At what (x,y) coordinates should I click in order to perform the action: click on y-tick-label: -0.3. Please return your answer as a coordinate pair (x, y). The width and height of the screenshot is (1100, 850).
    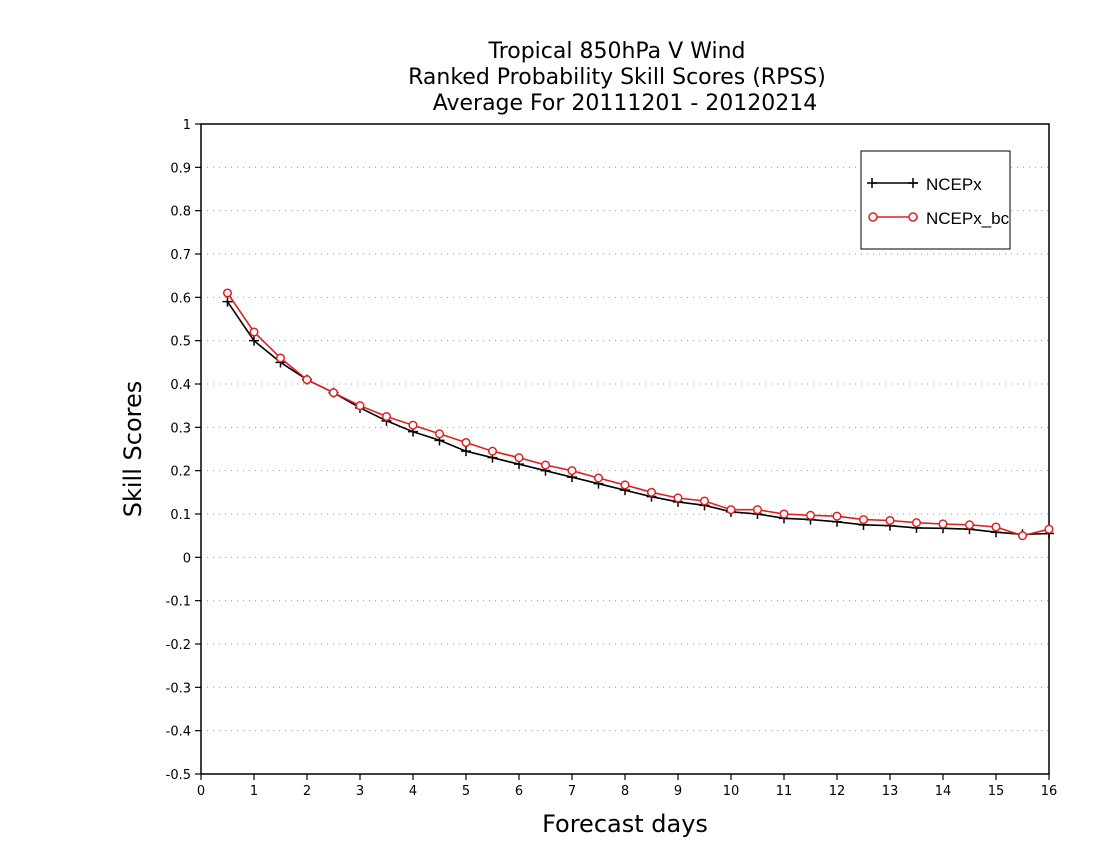
    Looking at the image, I should click on (178, 688).